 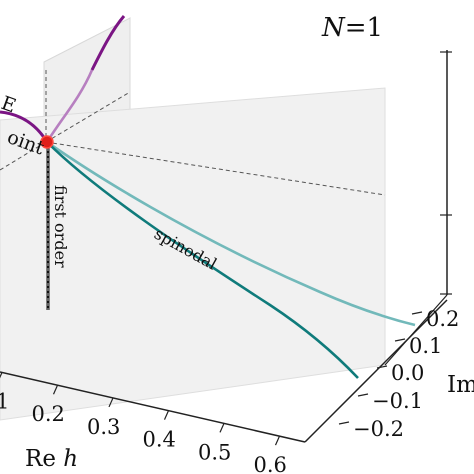 What do you see at coordinates (214, 452) in the screenshot?
I see `x-tick-label: 0.5` at bounding box center [214, 452].